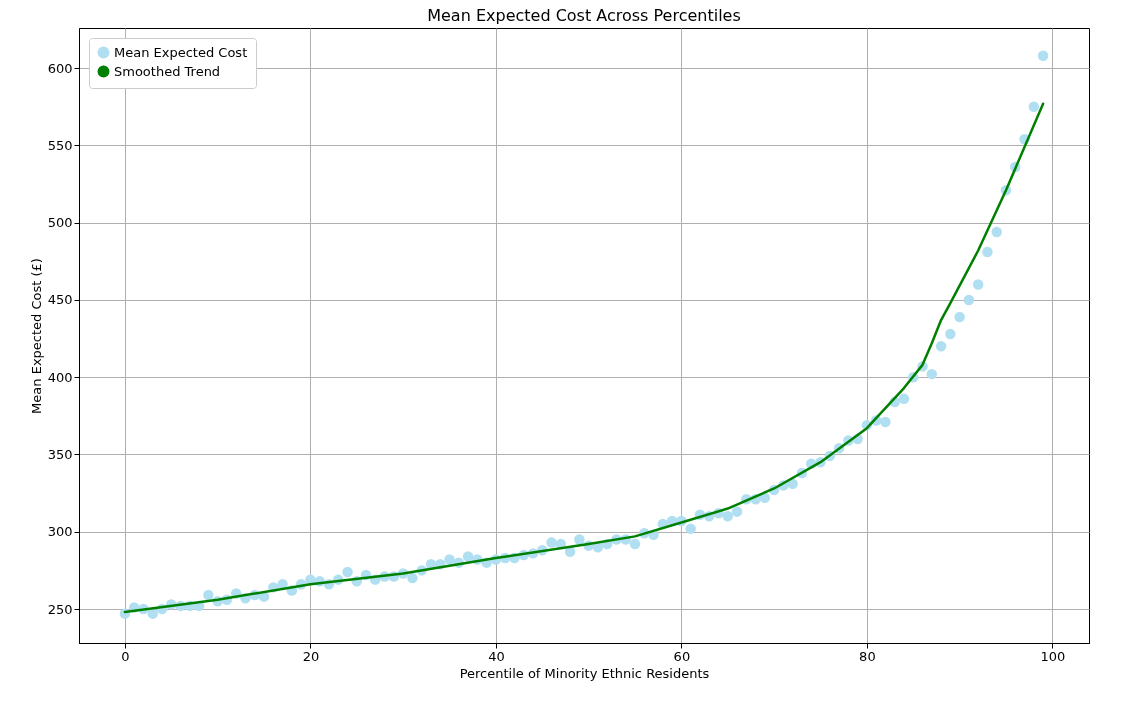 The height and width of the screenshot is (727, 1132). I want to click on y-tick-label: 550, so click(60, 145).